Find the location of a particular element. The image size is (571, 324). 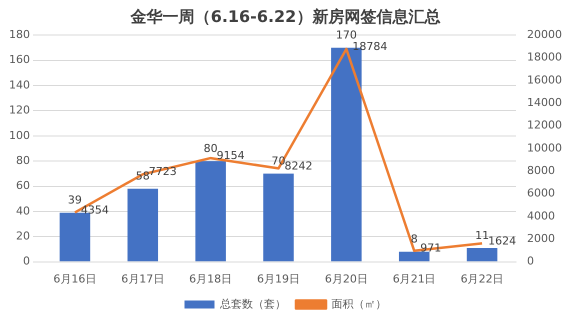

x-tick-label: 6月22日 is located at coordinates (482, 279).